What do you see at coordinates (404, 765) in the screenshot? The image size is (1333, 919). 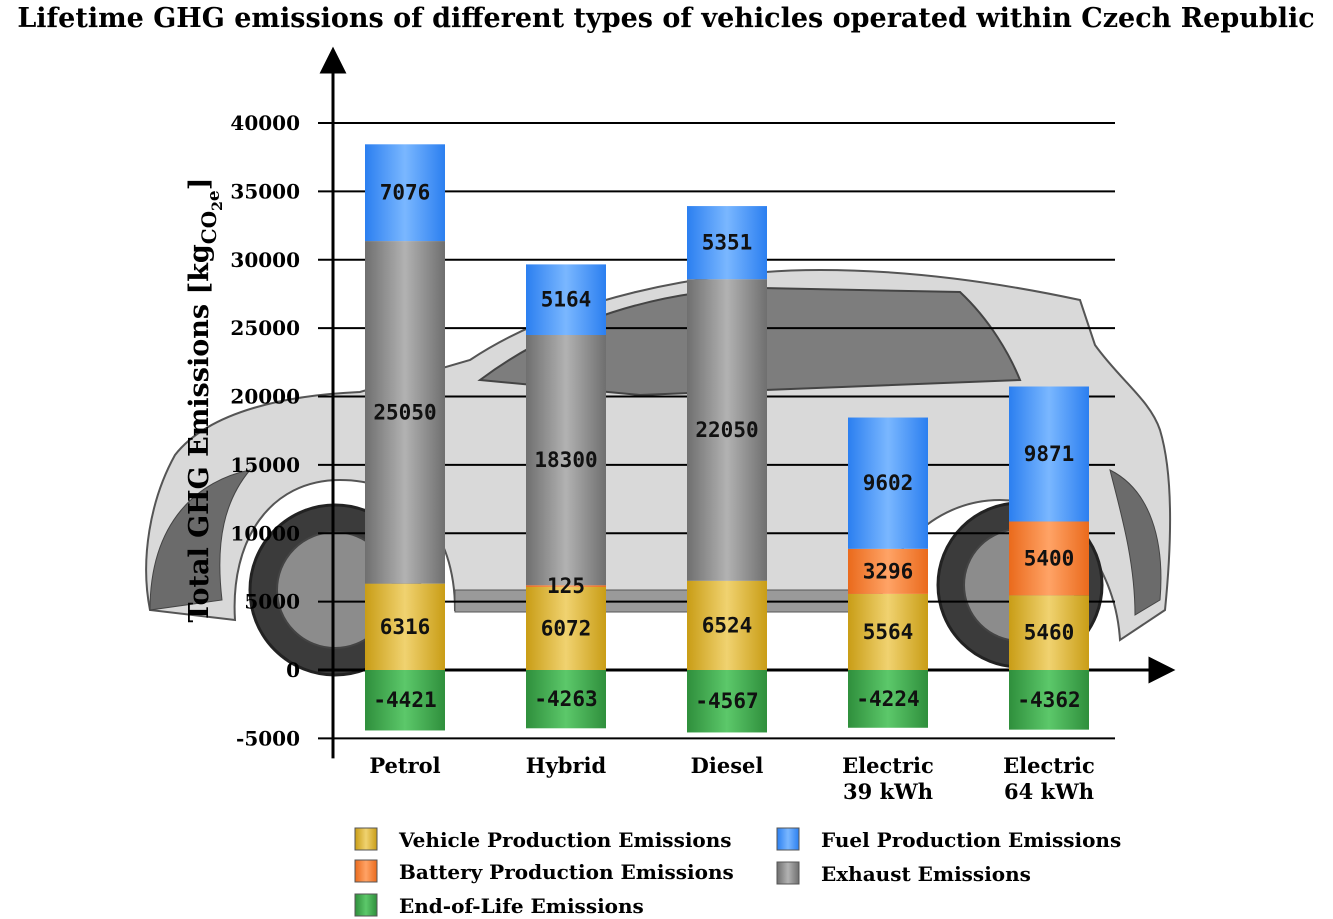 I see `x-tick-label: Petrol` at bounding box center [404, 765].